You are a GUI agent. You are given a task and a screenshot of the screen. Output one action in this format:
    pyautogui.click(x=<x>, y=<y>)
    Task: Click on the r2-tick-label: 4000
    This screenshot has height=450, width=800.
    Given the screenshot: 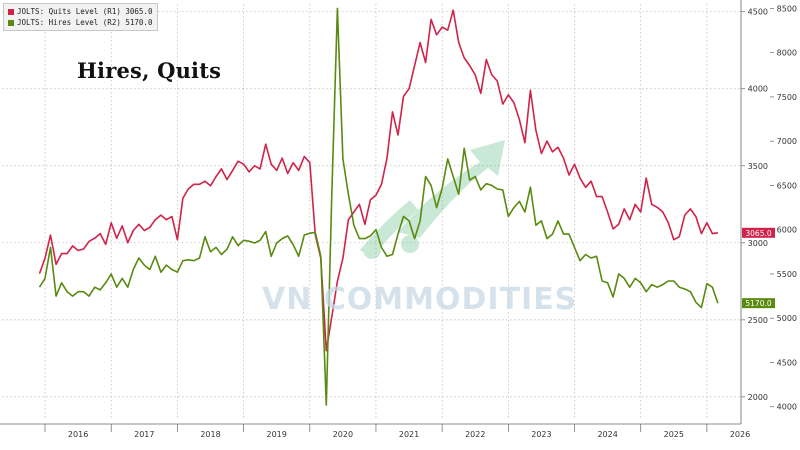 What is the action you would take?
    pyautogui.click(x=787, y=407)
    